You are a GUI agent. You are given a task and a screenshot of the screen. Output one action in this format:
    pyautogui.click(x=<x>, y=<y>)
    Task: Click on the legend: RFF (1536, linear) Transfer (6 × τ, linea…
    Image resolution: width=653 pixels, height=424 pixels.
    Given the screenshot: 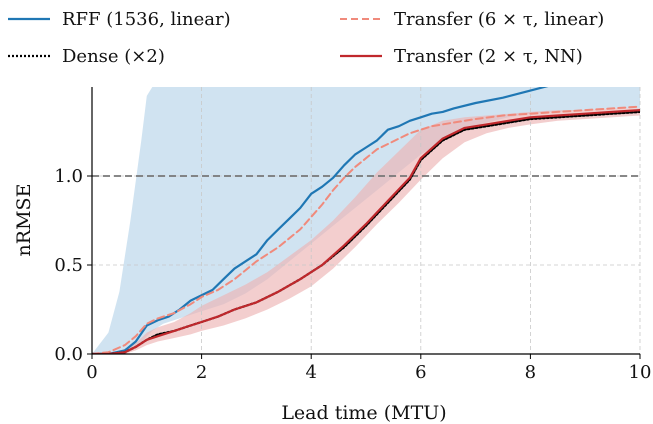 What is the action you would take?
    pyautogui.click(x=306, y=38)
    